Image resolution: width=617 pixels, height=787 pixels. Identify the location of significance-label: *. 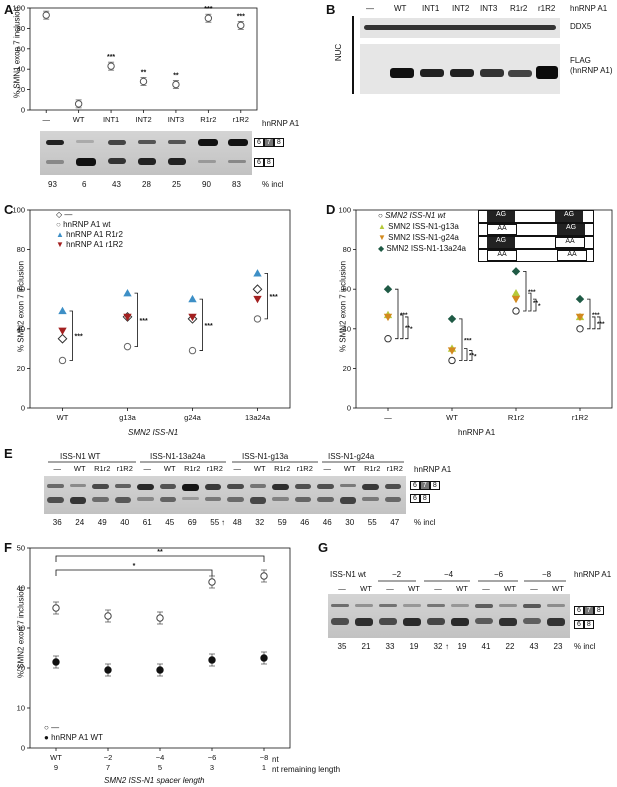
(411, 329).